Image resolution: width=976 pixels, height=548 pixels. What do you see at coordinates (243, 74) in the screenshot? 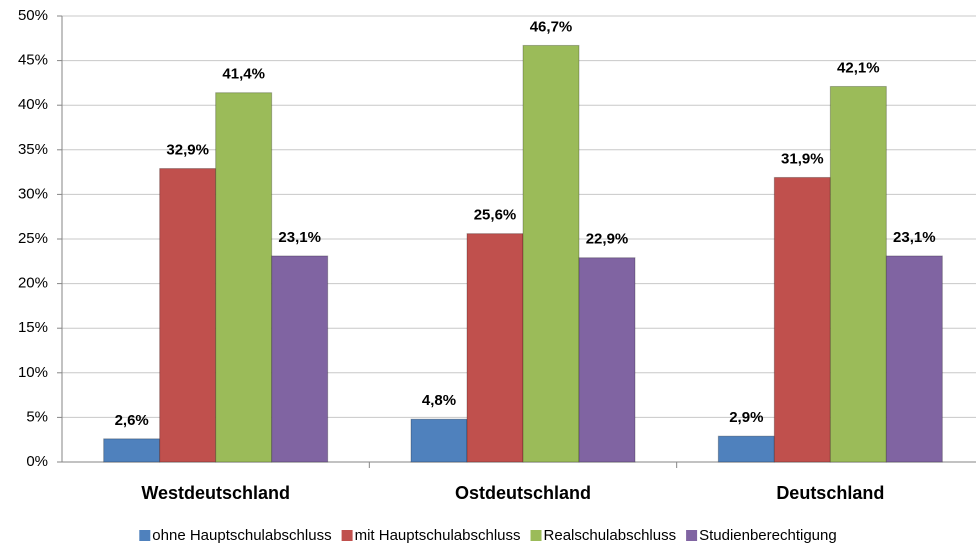
I see `value-label: 41,4%` at bounding box center [243, 74].